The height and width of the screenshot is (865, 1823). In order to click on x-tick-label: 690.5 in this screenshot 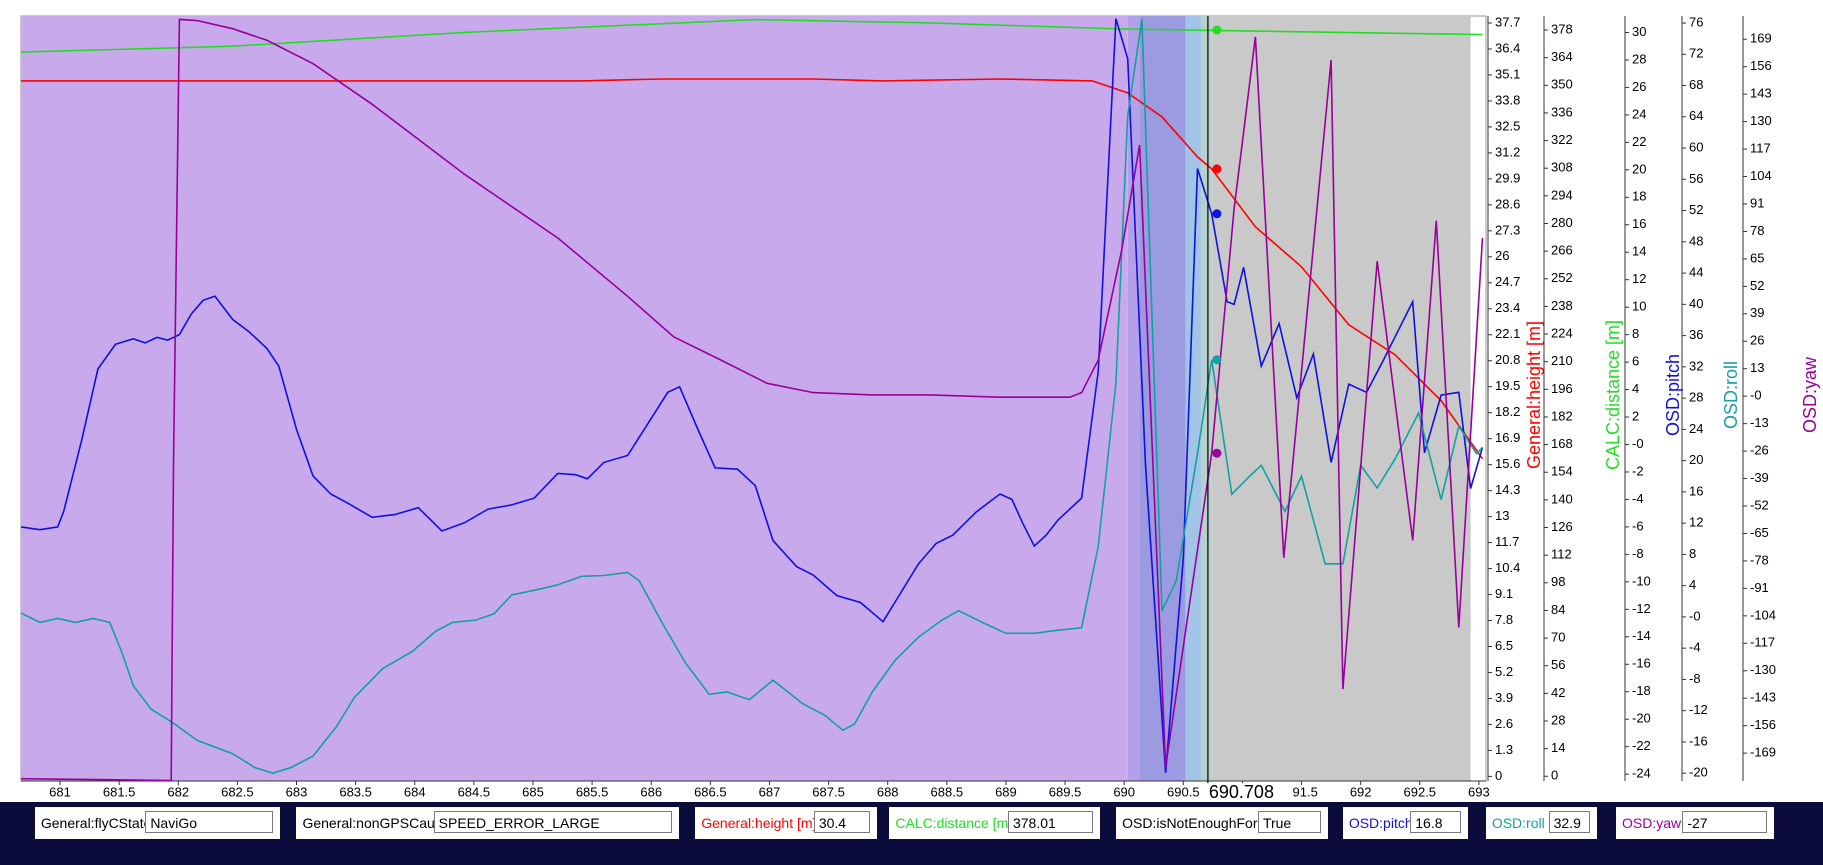, I will do `click(1183, 791)`.